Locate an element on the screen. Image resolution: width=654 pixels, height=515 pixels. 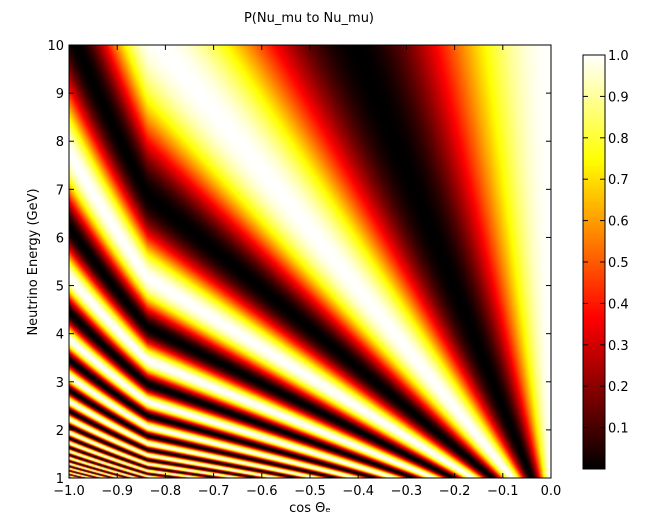
x-tick-label: 0.0 is located at coordinates (551, 491).